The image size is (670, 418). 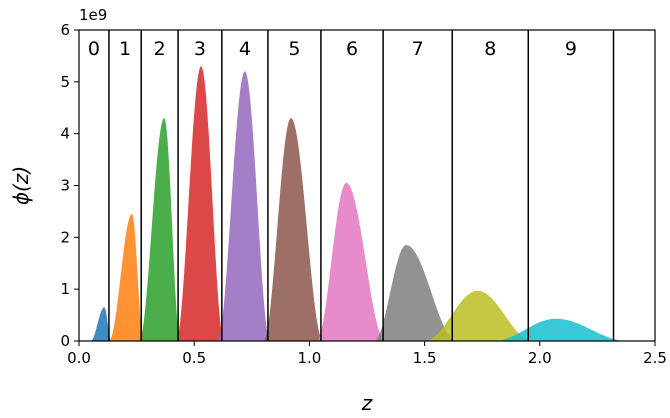 I want to click on x-axis-ticks: 0.0 0.5 1.0 1.5 2.0 2.5, so click(x=367, y=354).